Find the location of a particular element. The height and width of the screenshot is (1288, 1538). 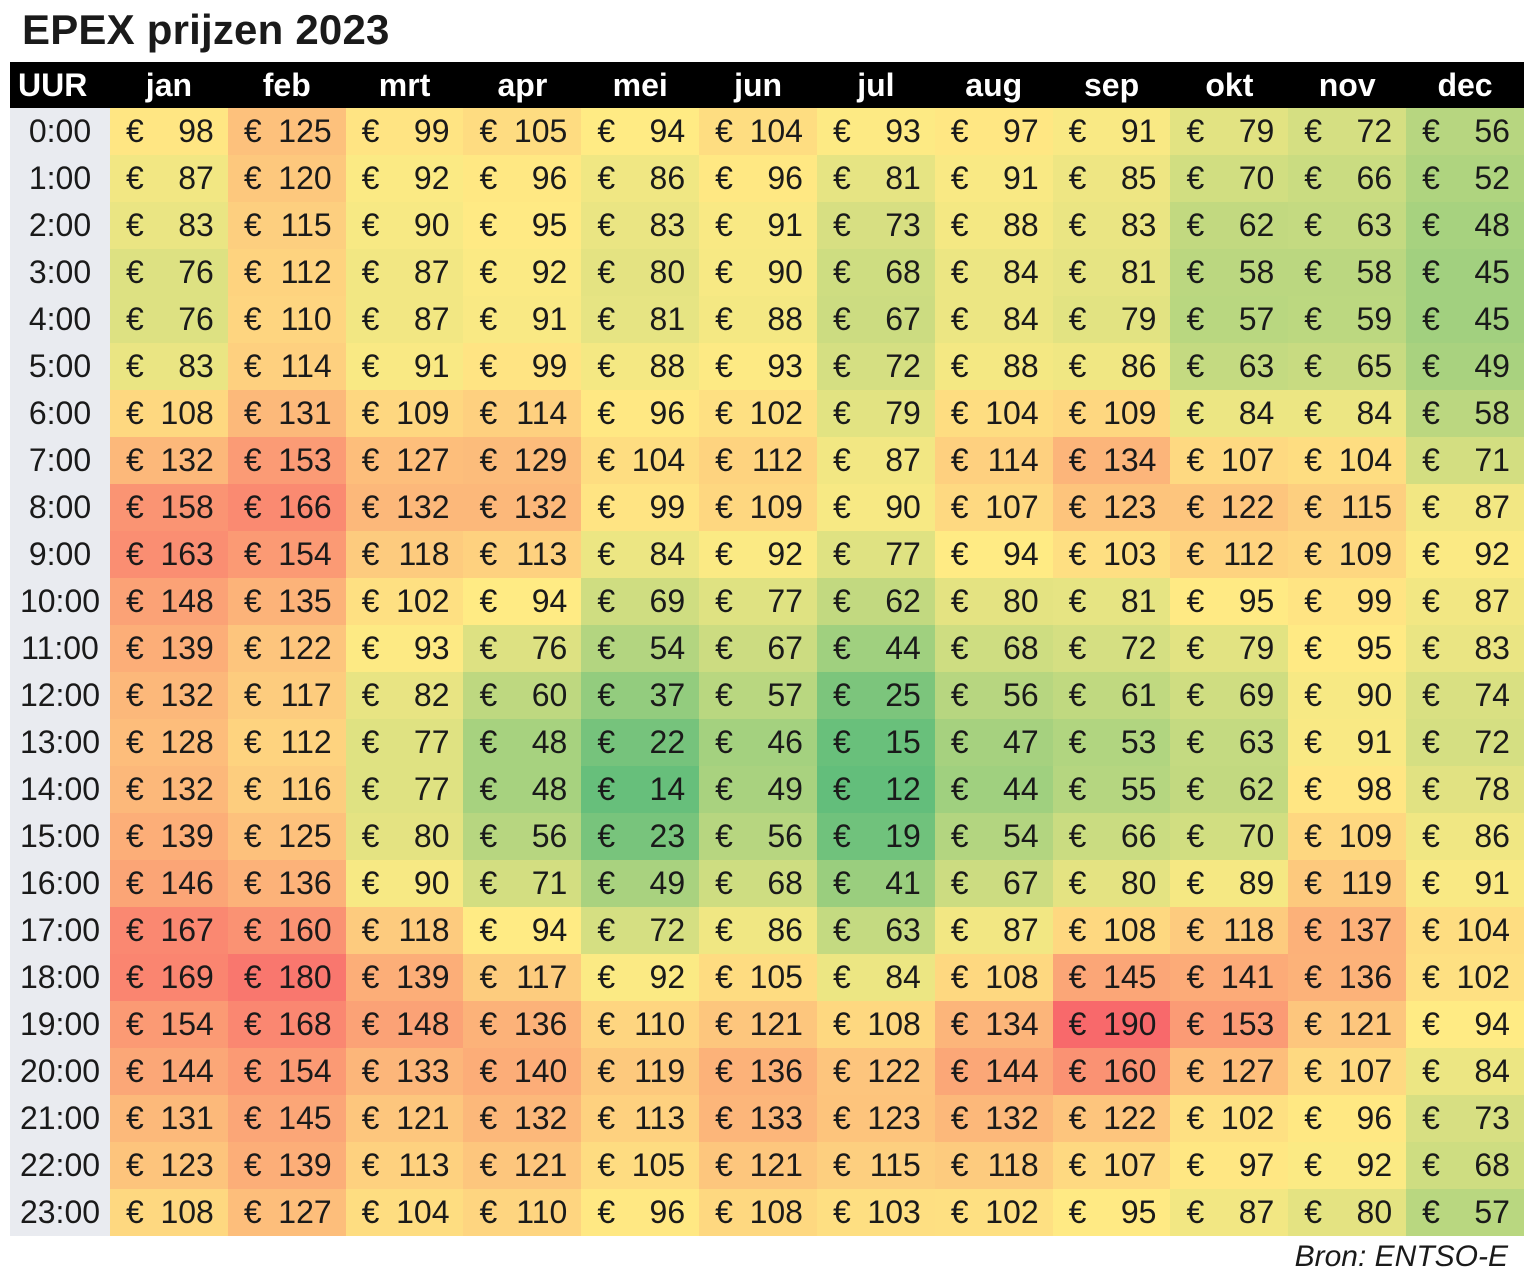

heatmap-cell: €97 is located at coordinates (1229, 1165).